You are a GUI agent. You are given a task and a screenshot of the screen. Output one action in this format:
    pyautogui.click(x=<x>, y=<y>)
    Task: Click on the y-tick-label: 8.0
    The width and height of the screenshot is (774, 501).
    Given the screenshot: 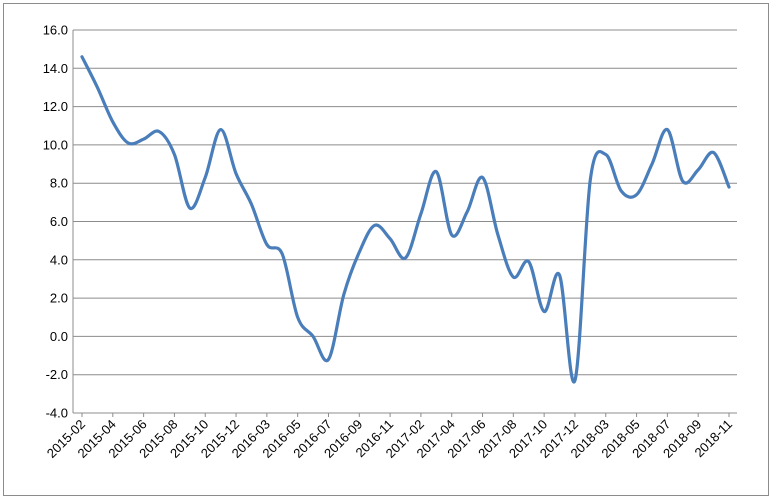 What is the action you would take?
    pyautogui.click(x=59, y=183)
    